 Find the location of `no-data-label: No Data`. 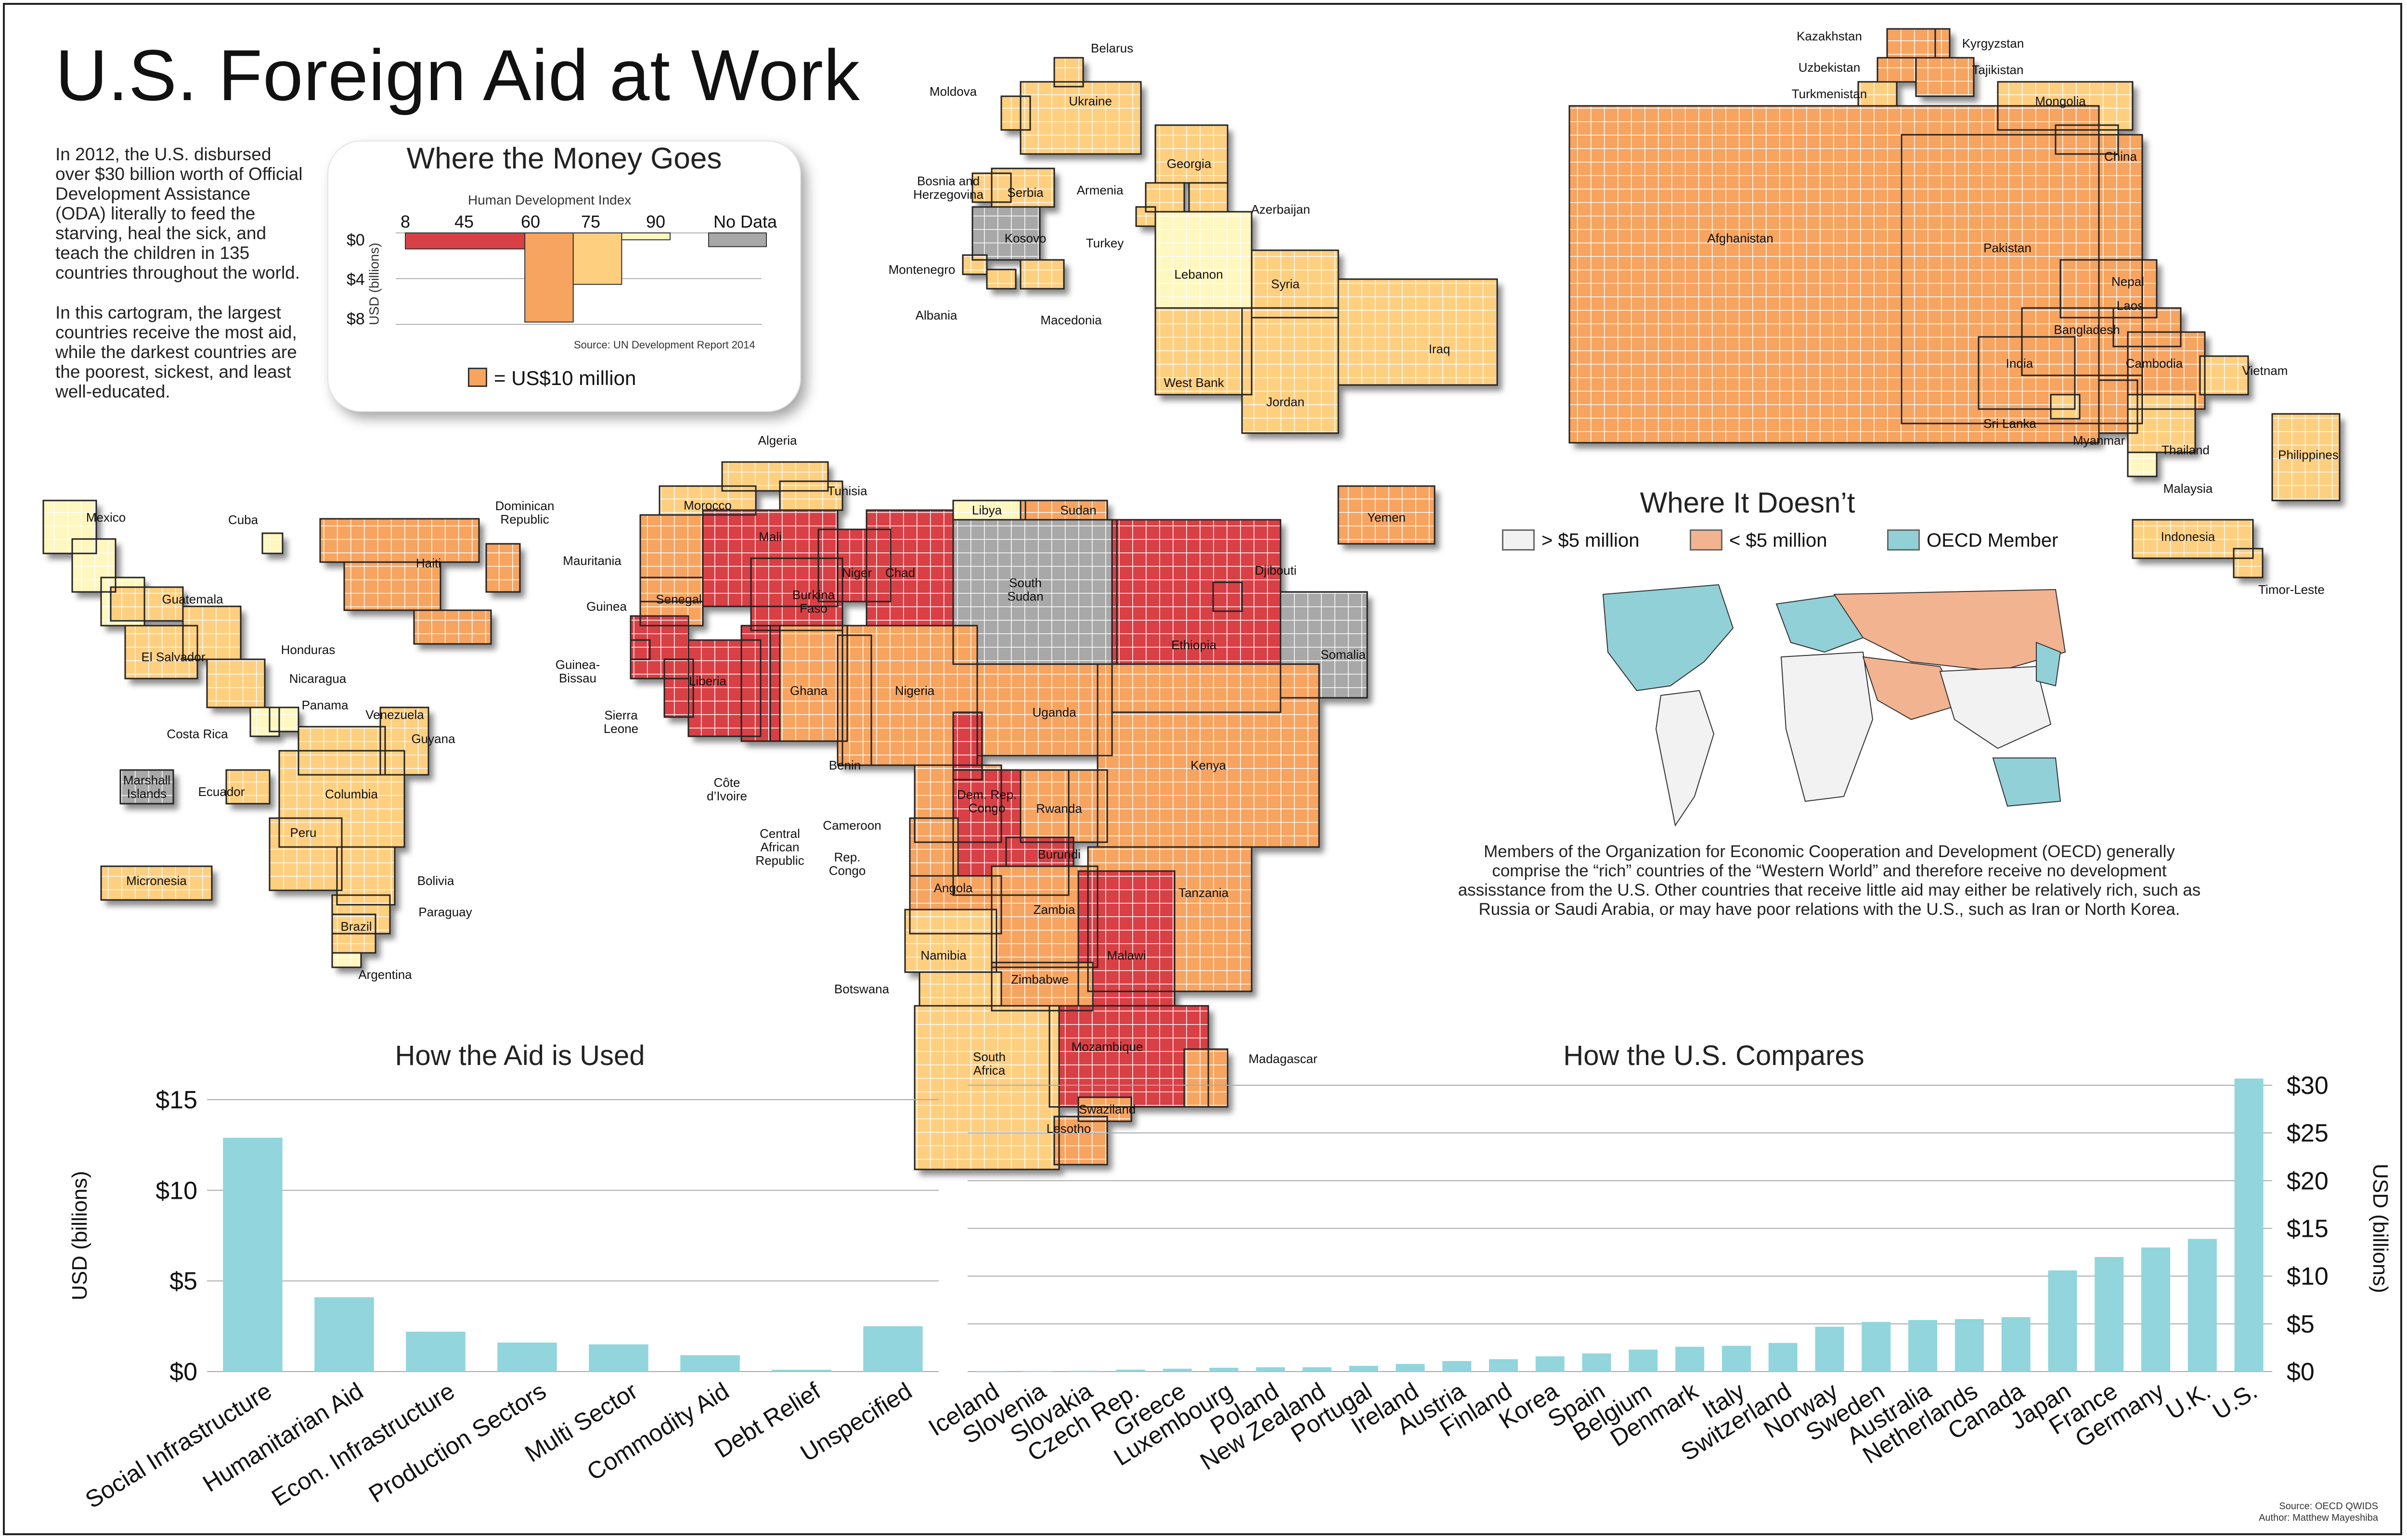

no-data-label: No Data is located at coordinates (745, 221).